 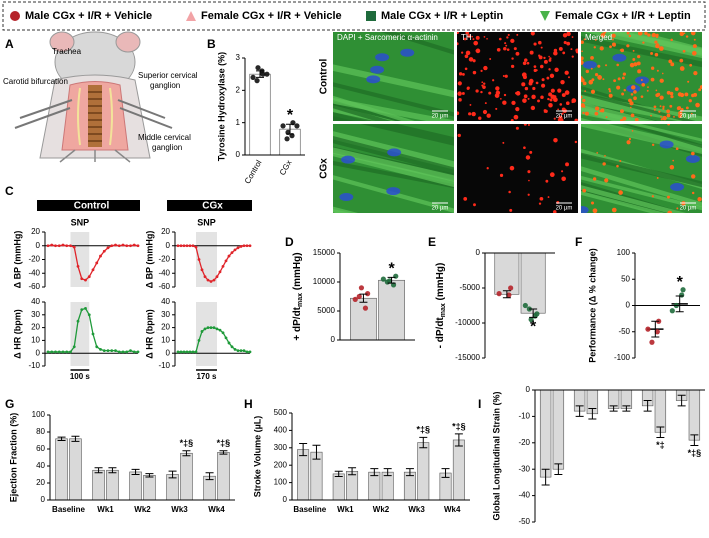 I want to click on y-axis-label: Stroke Volume (µL), so click(x=257, y=457).